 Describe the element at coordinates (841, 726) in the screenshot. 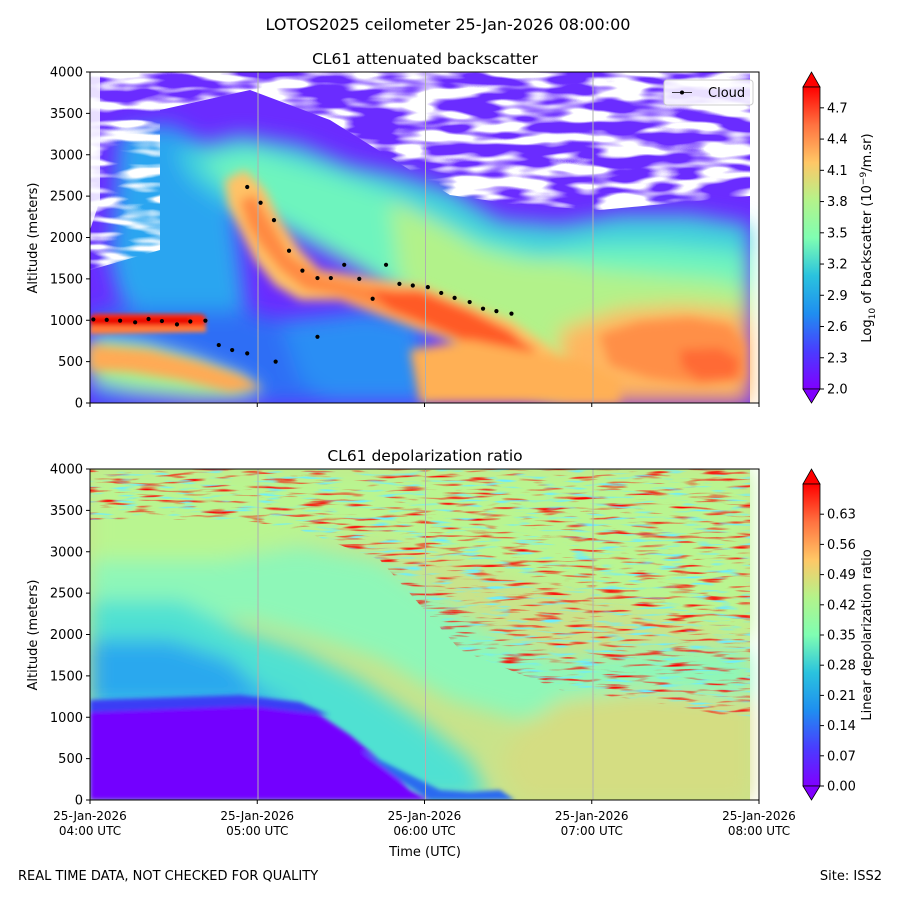

I see `depolarization-cbtick-label-2: 0.14` at that location.